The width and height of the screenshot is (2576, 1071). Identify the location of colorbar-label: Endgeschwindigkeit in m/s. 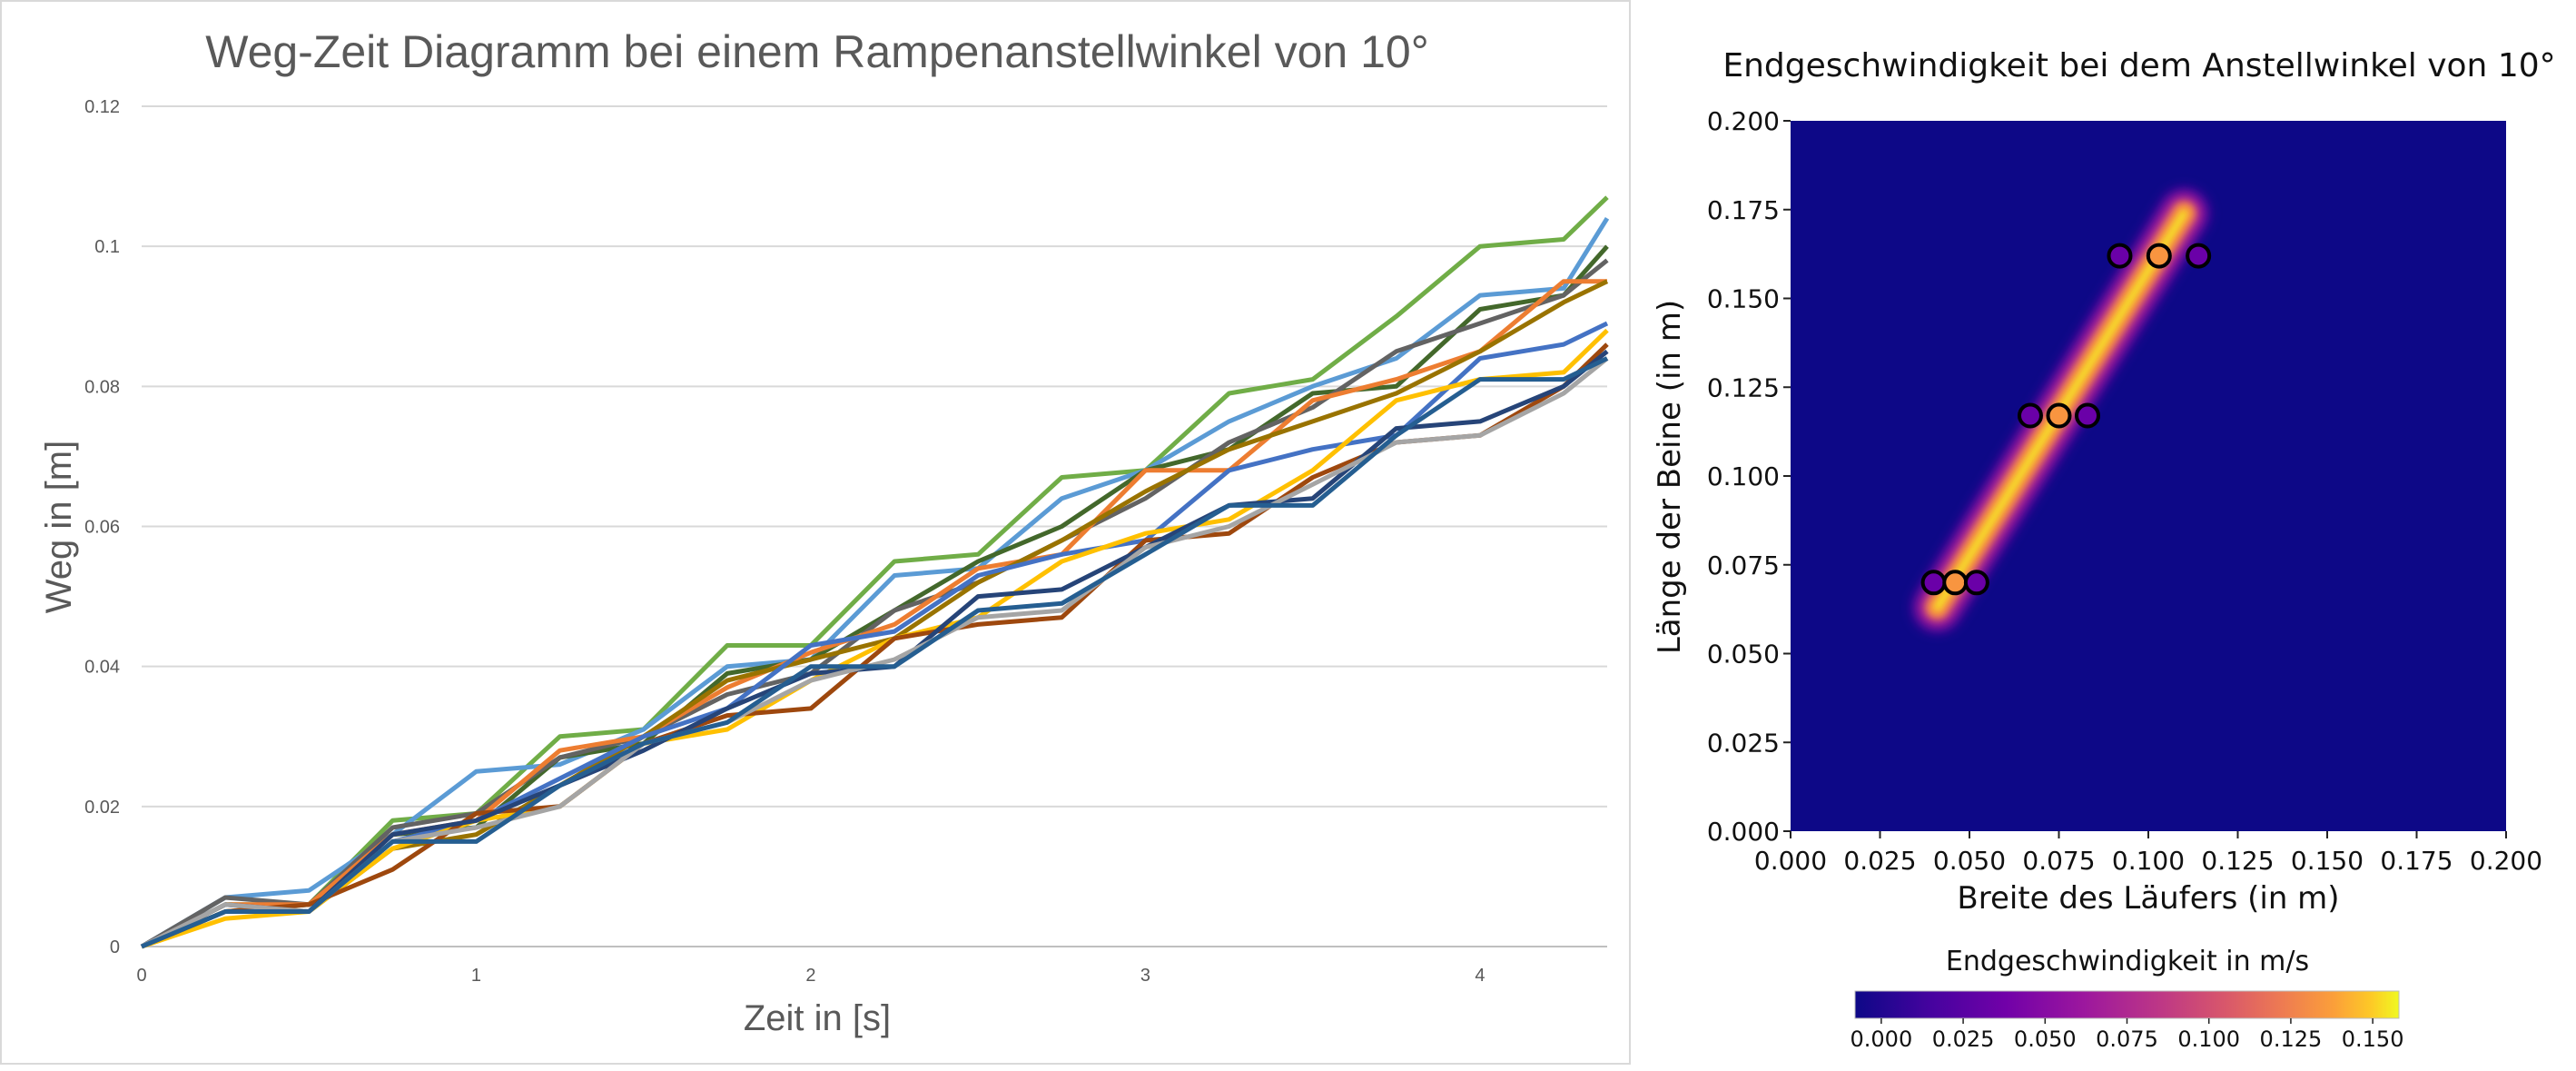
(2127, 961).